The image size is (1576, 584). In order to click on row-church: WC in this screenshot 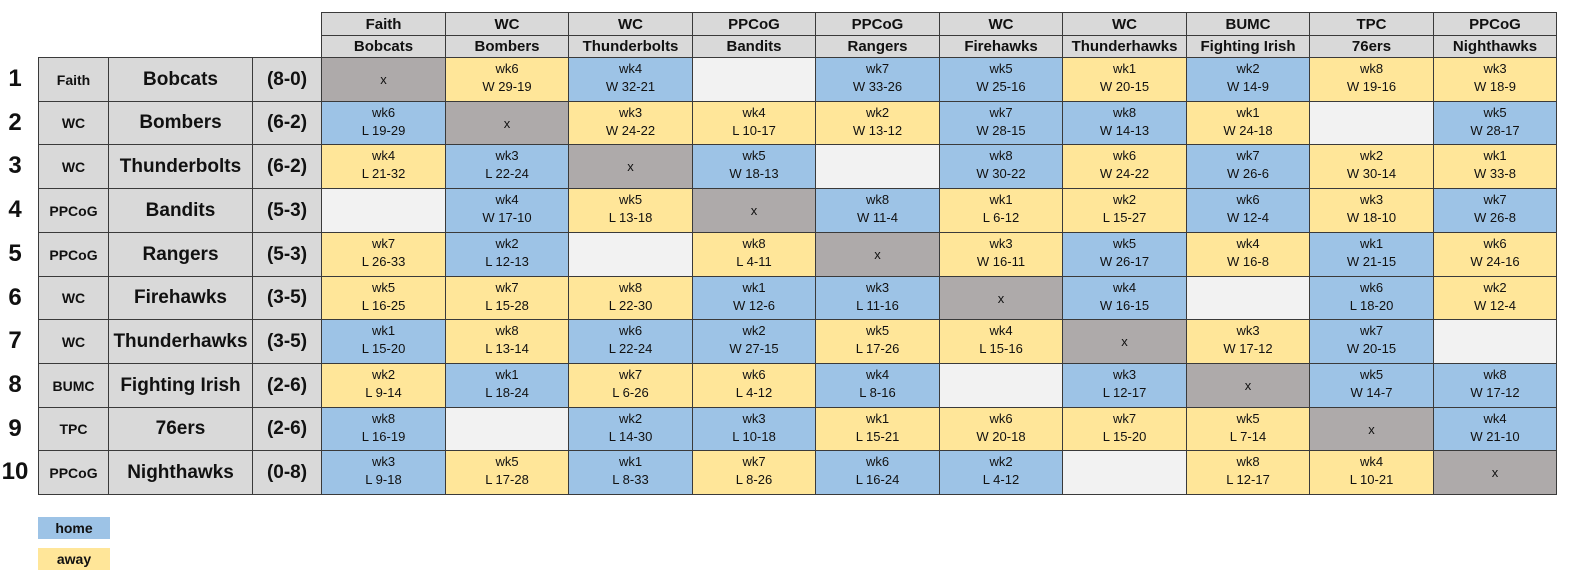, I will do `click(73, 341)`.